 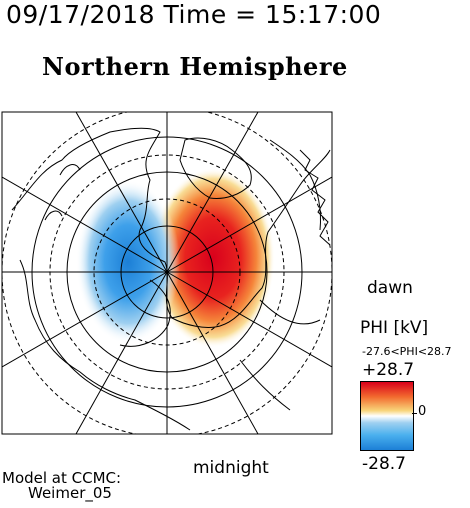 I want to click on colorbar, so click(x=387, y=416).